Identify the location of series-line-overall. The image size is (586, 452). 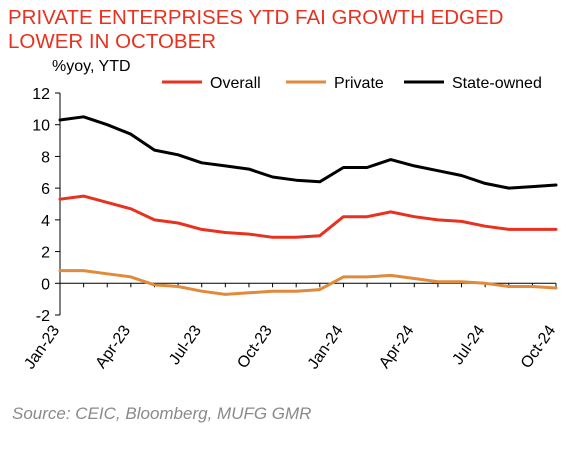
(308, 216).